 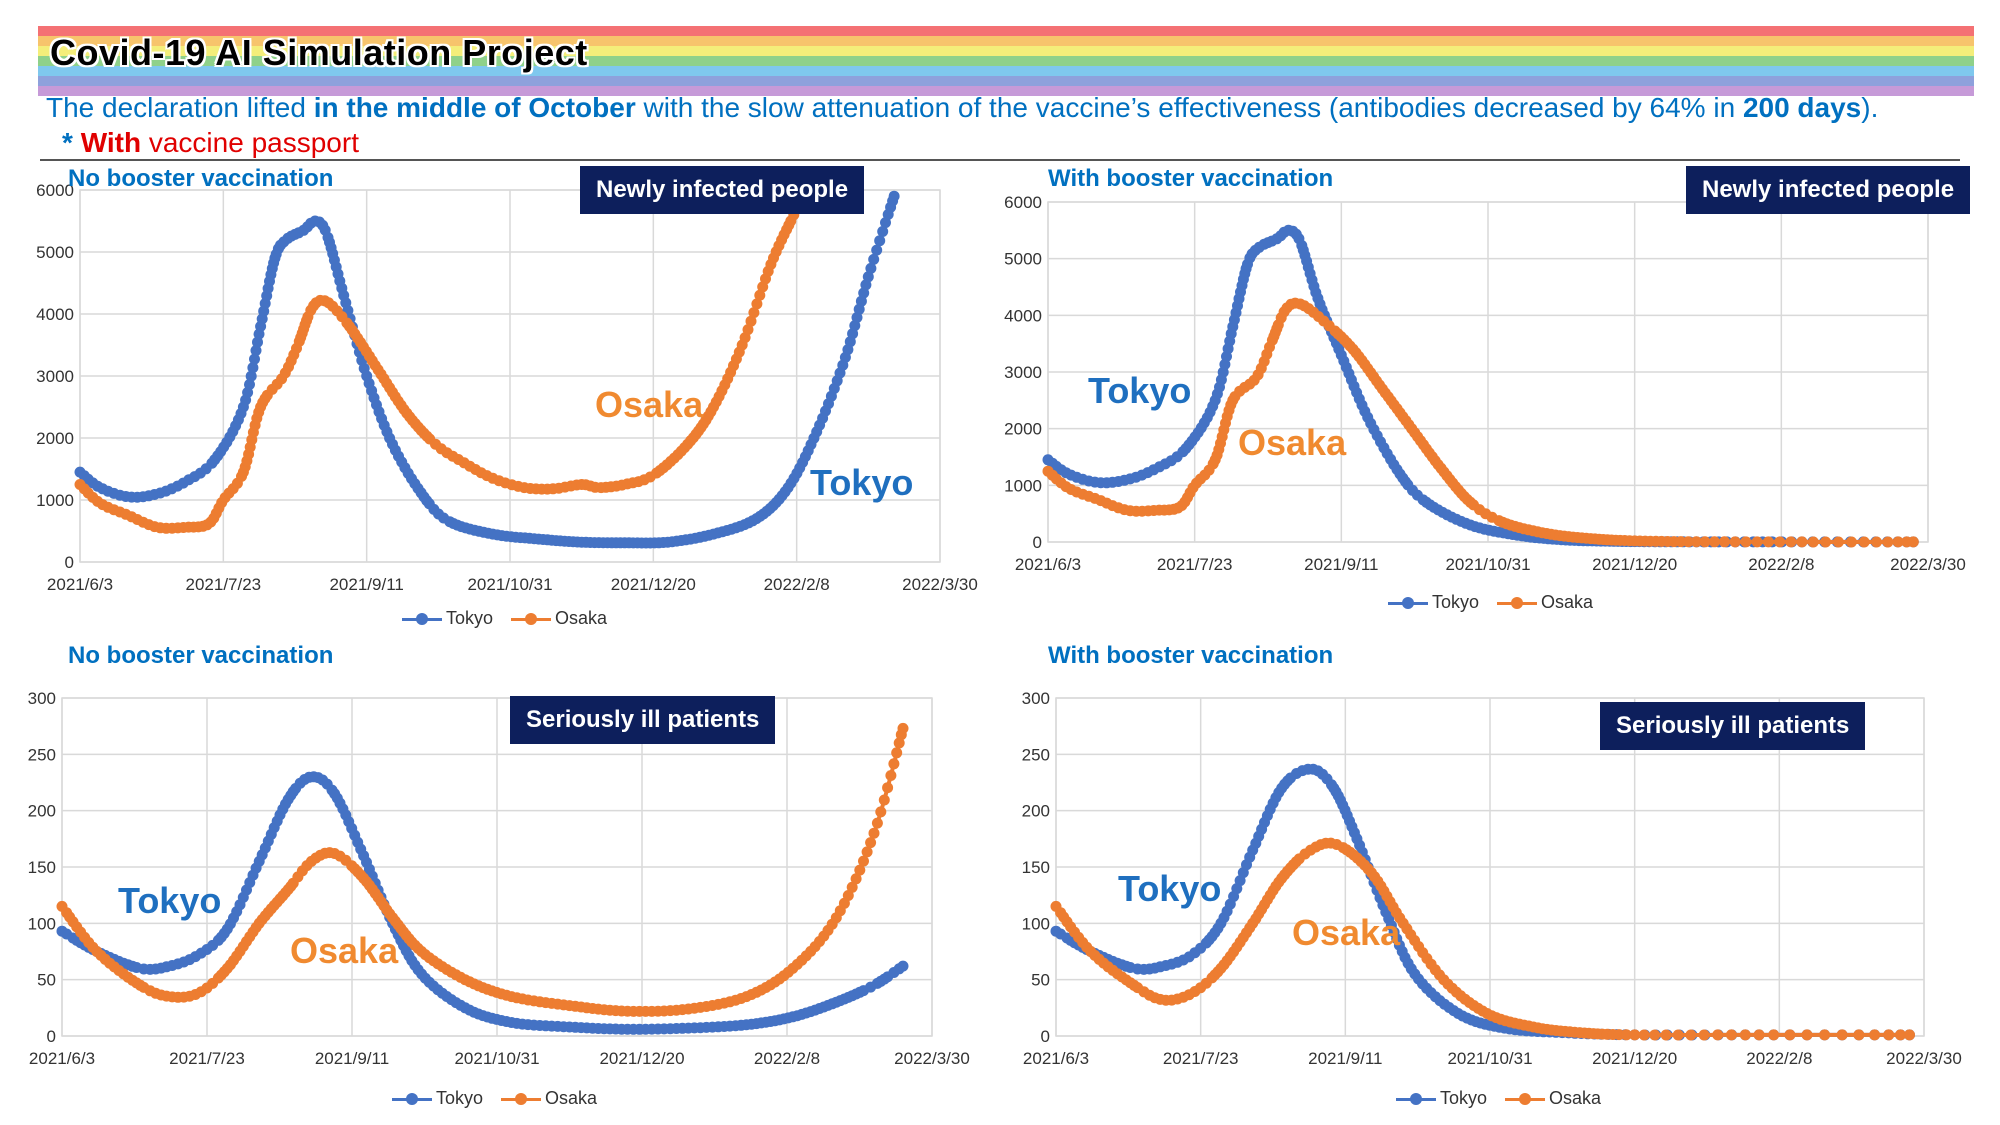 What do you see at coordinates (250, 142) in the screenshot?
I see `note-rest: vaccine passport` at bounding box center [250, 142].